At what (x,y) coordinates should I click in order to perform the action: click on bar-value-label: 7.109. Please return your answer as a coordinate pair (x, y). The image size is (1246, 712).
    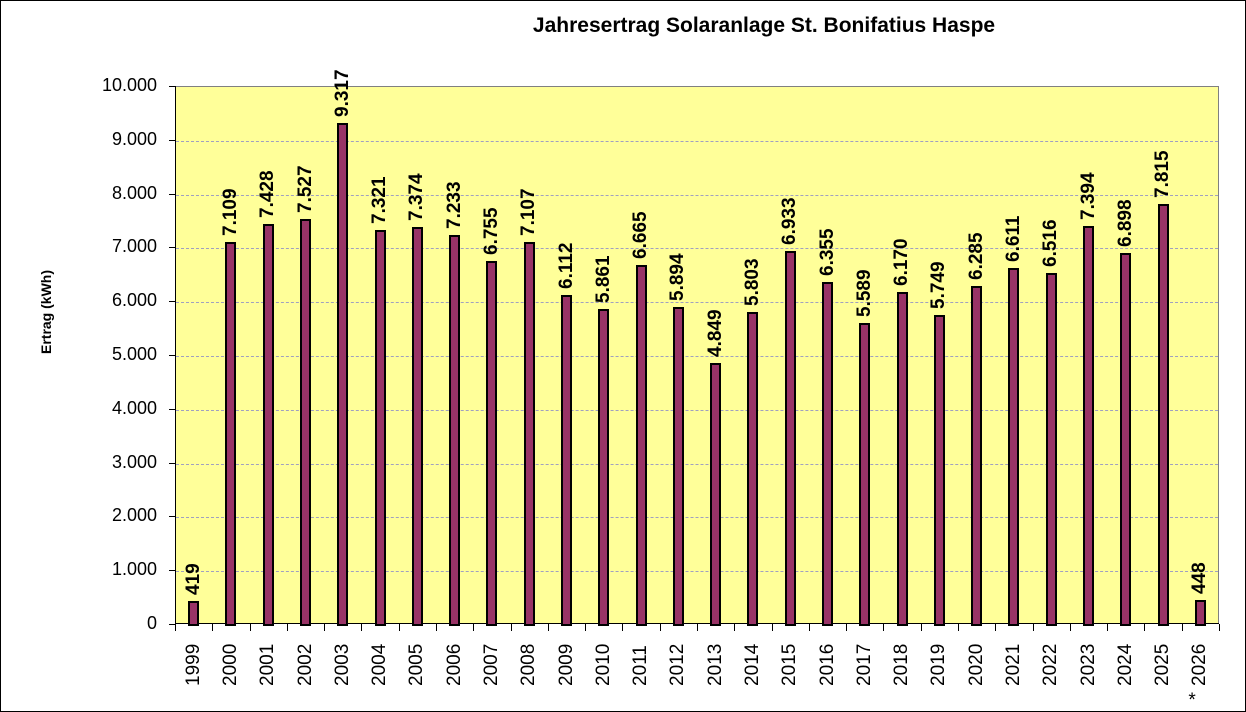
    Looking at the image, I should click on (230, 211).